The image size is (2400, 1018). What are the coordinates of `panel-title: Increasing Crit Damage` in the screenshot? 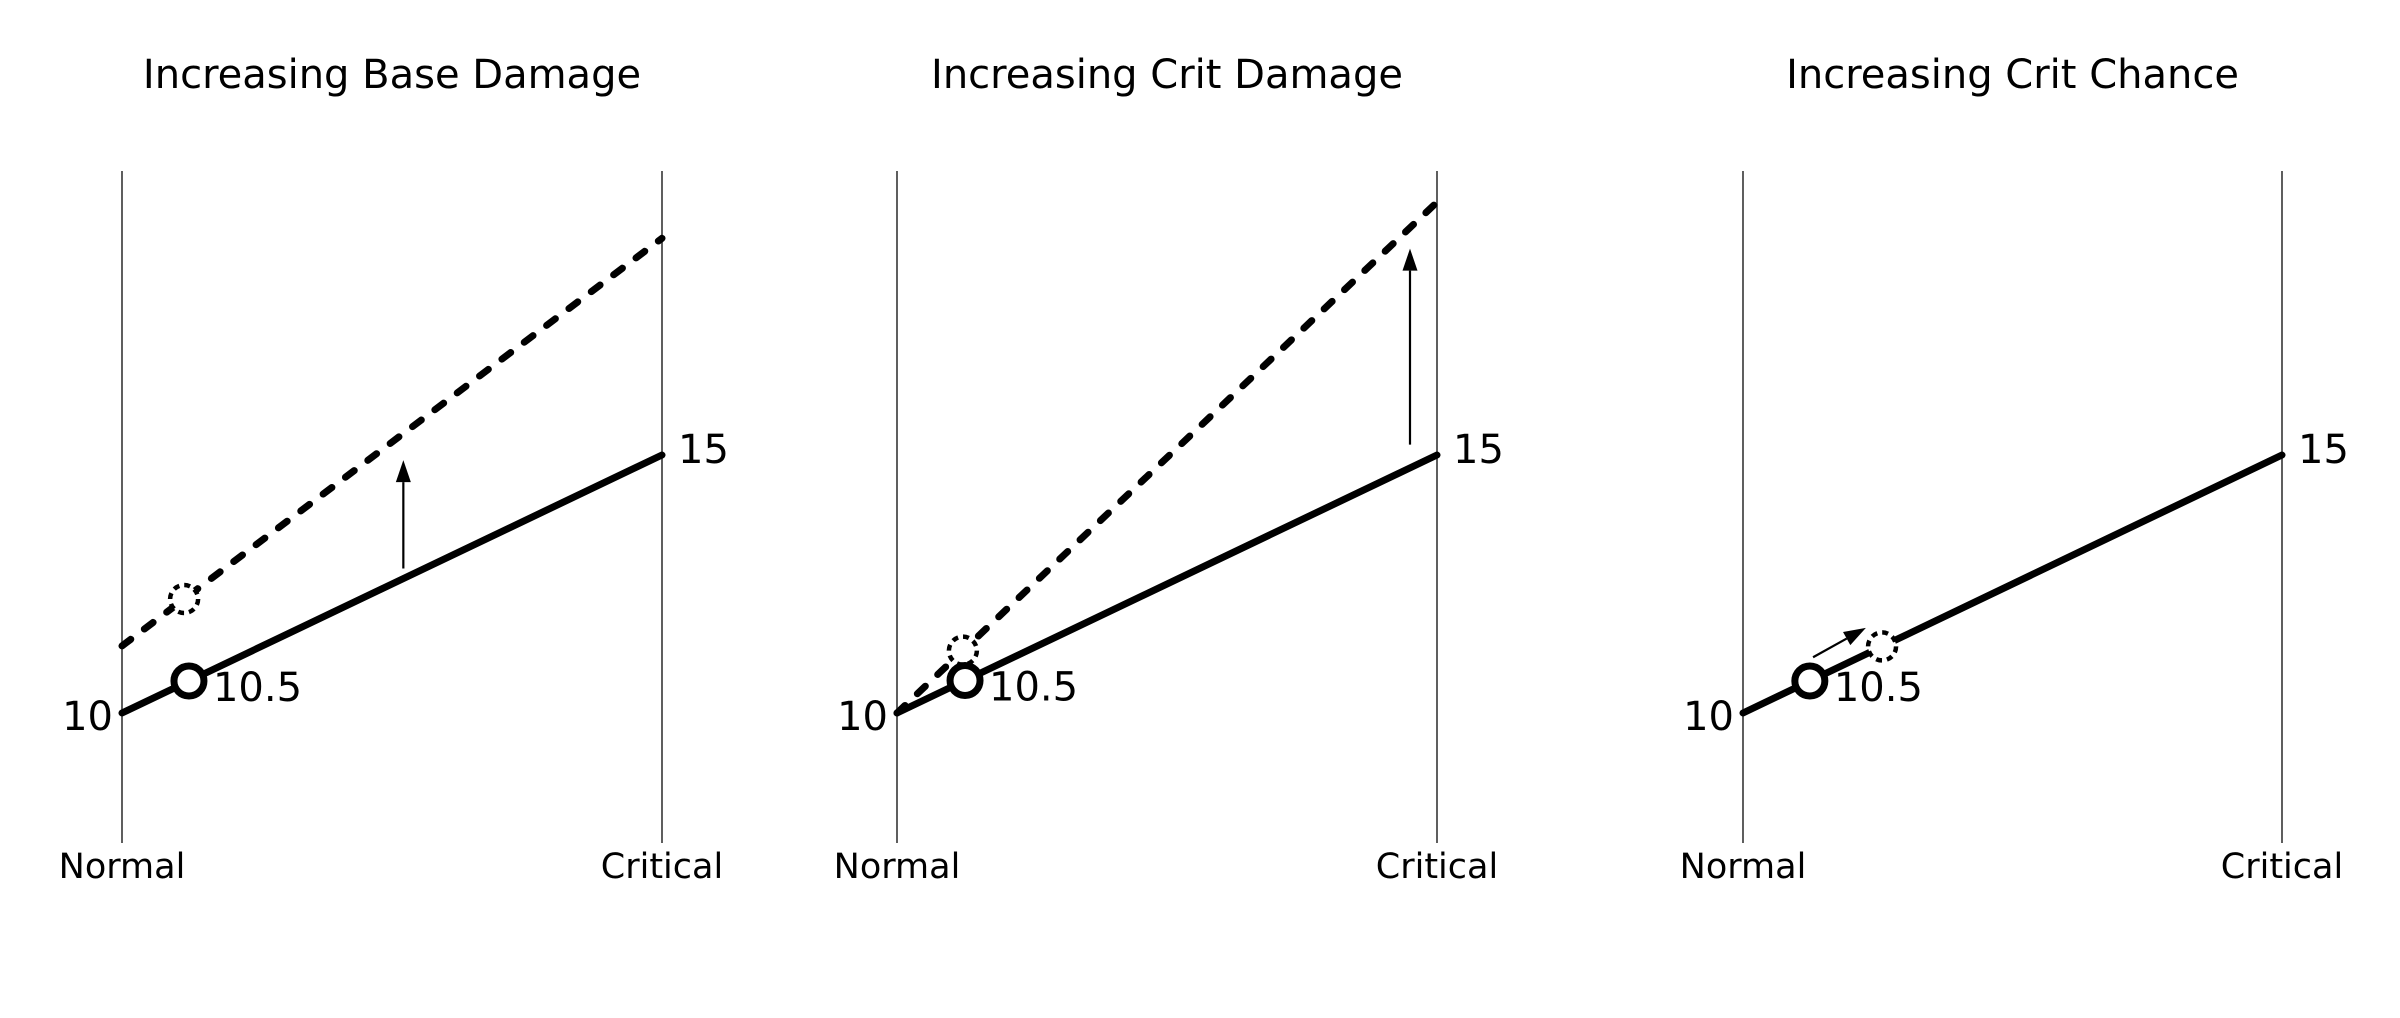 It's located at (1167, 75).